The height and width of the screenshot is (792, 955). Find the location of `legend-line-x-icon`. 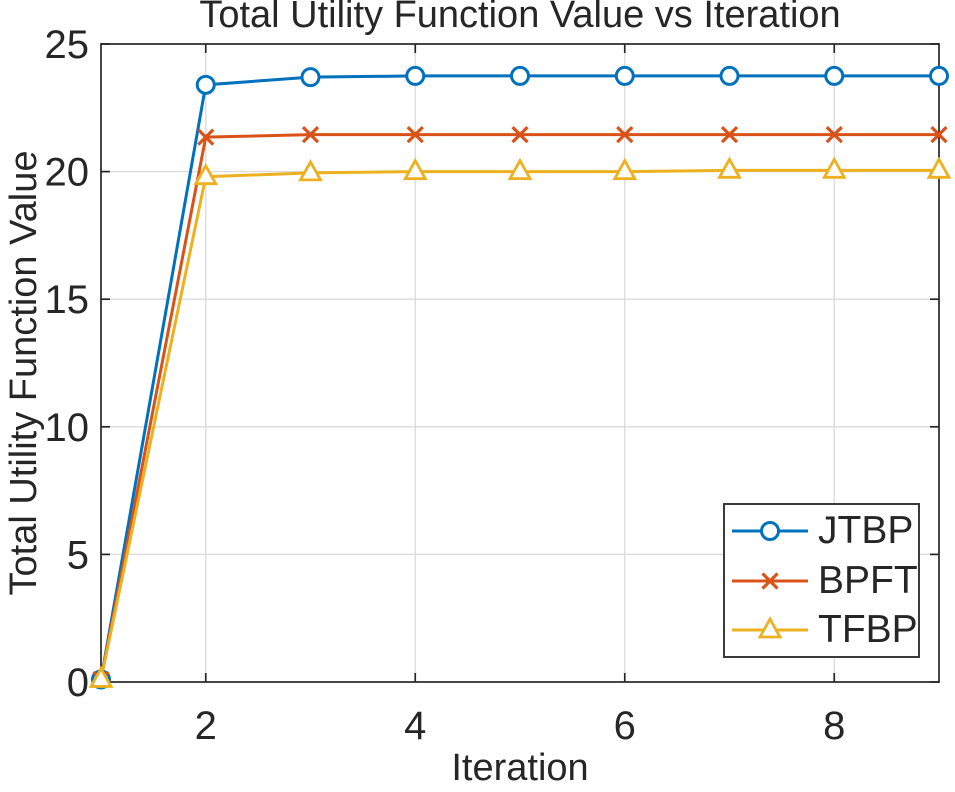

legend-line-x-icon is located at coordinates (770, 580).